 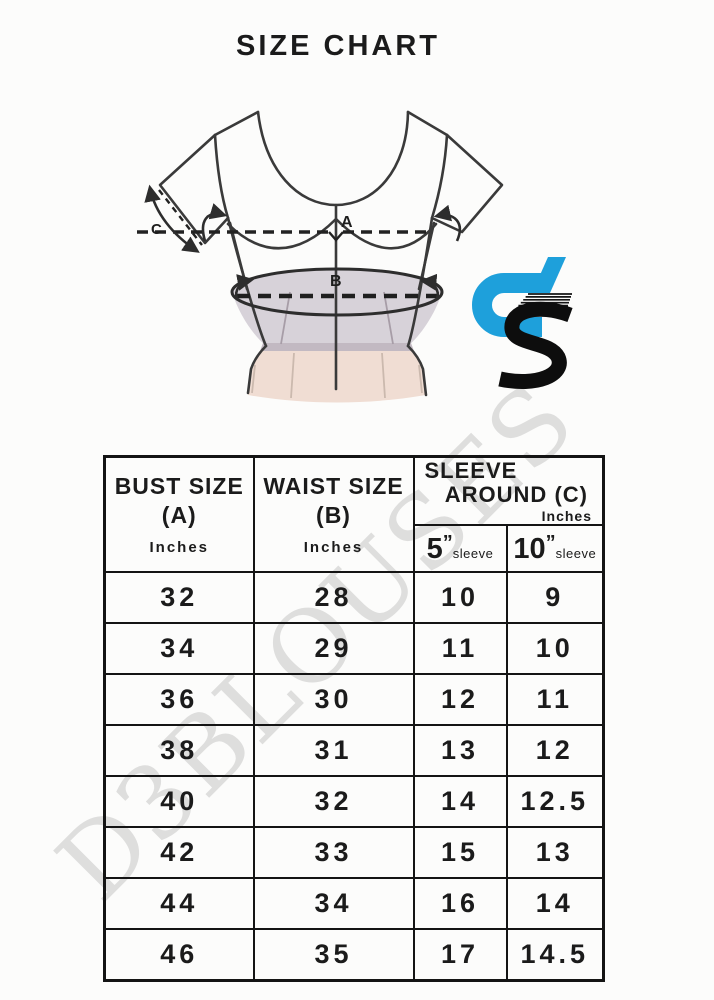 What do you see at coordinates (427, 123) in the screenshot?
I see `right-shoulder` at bounding box center [427, 123].